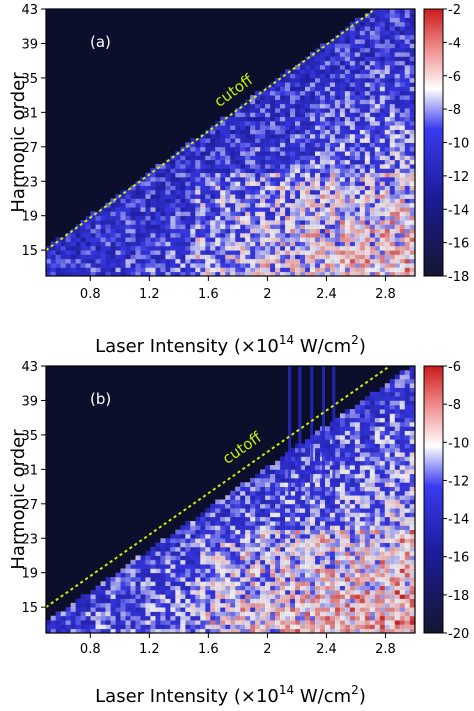  I want to click on panel-label: (a), so click(100, 42).